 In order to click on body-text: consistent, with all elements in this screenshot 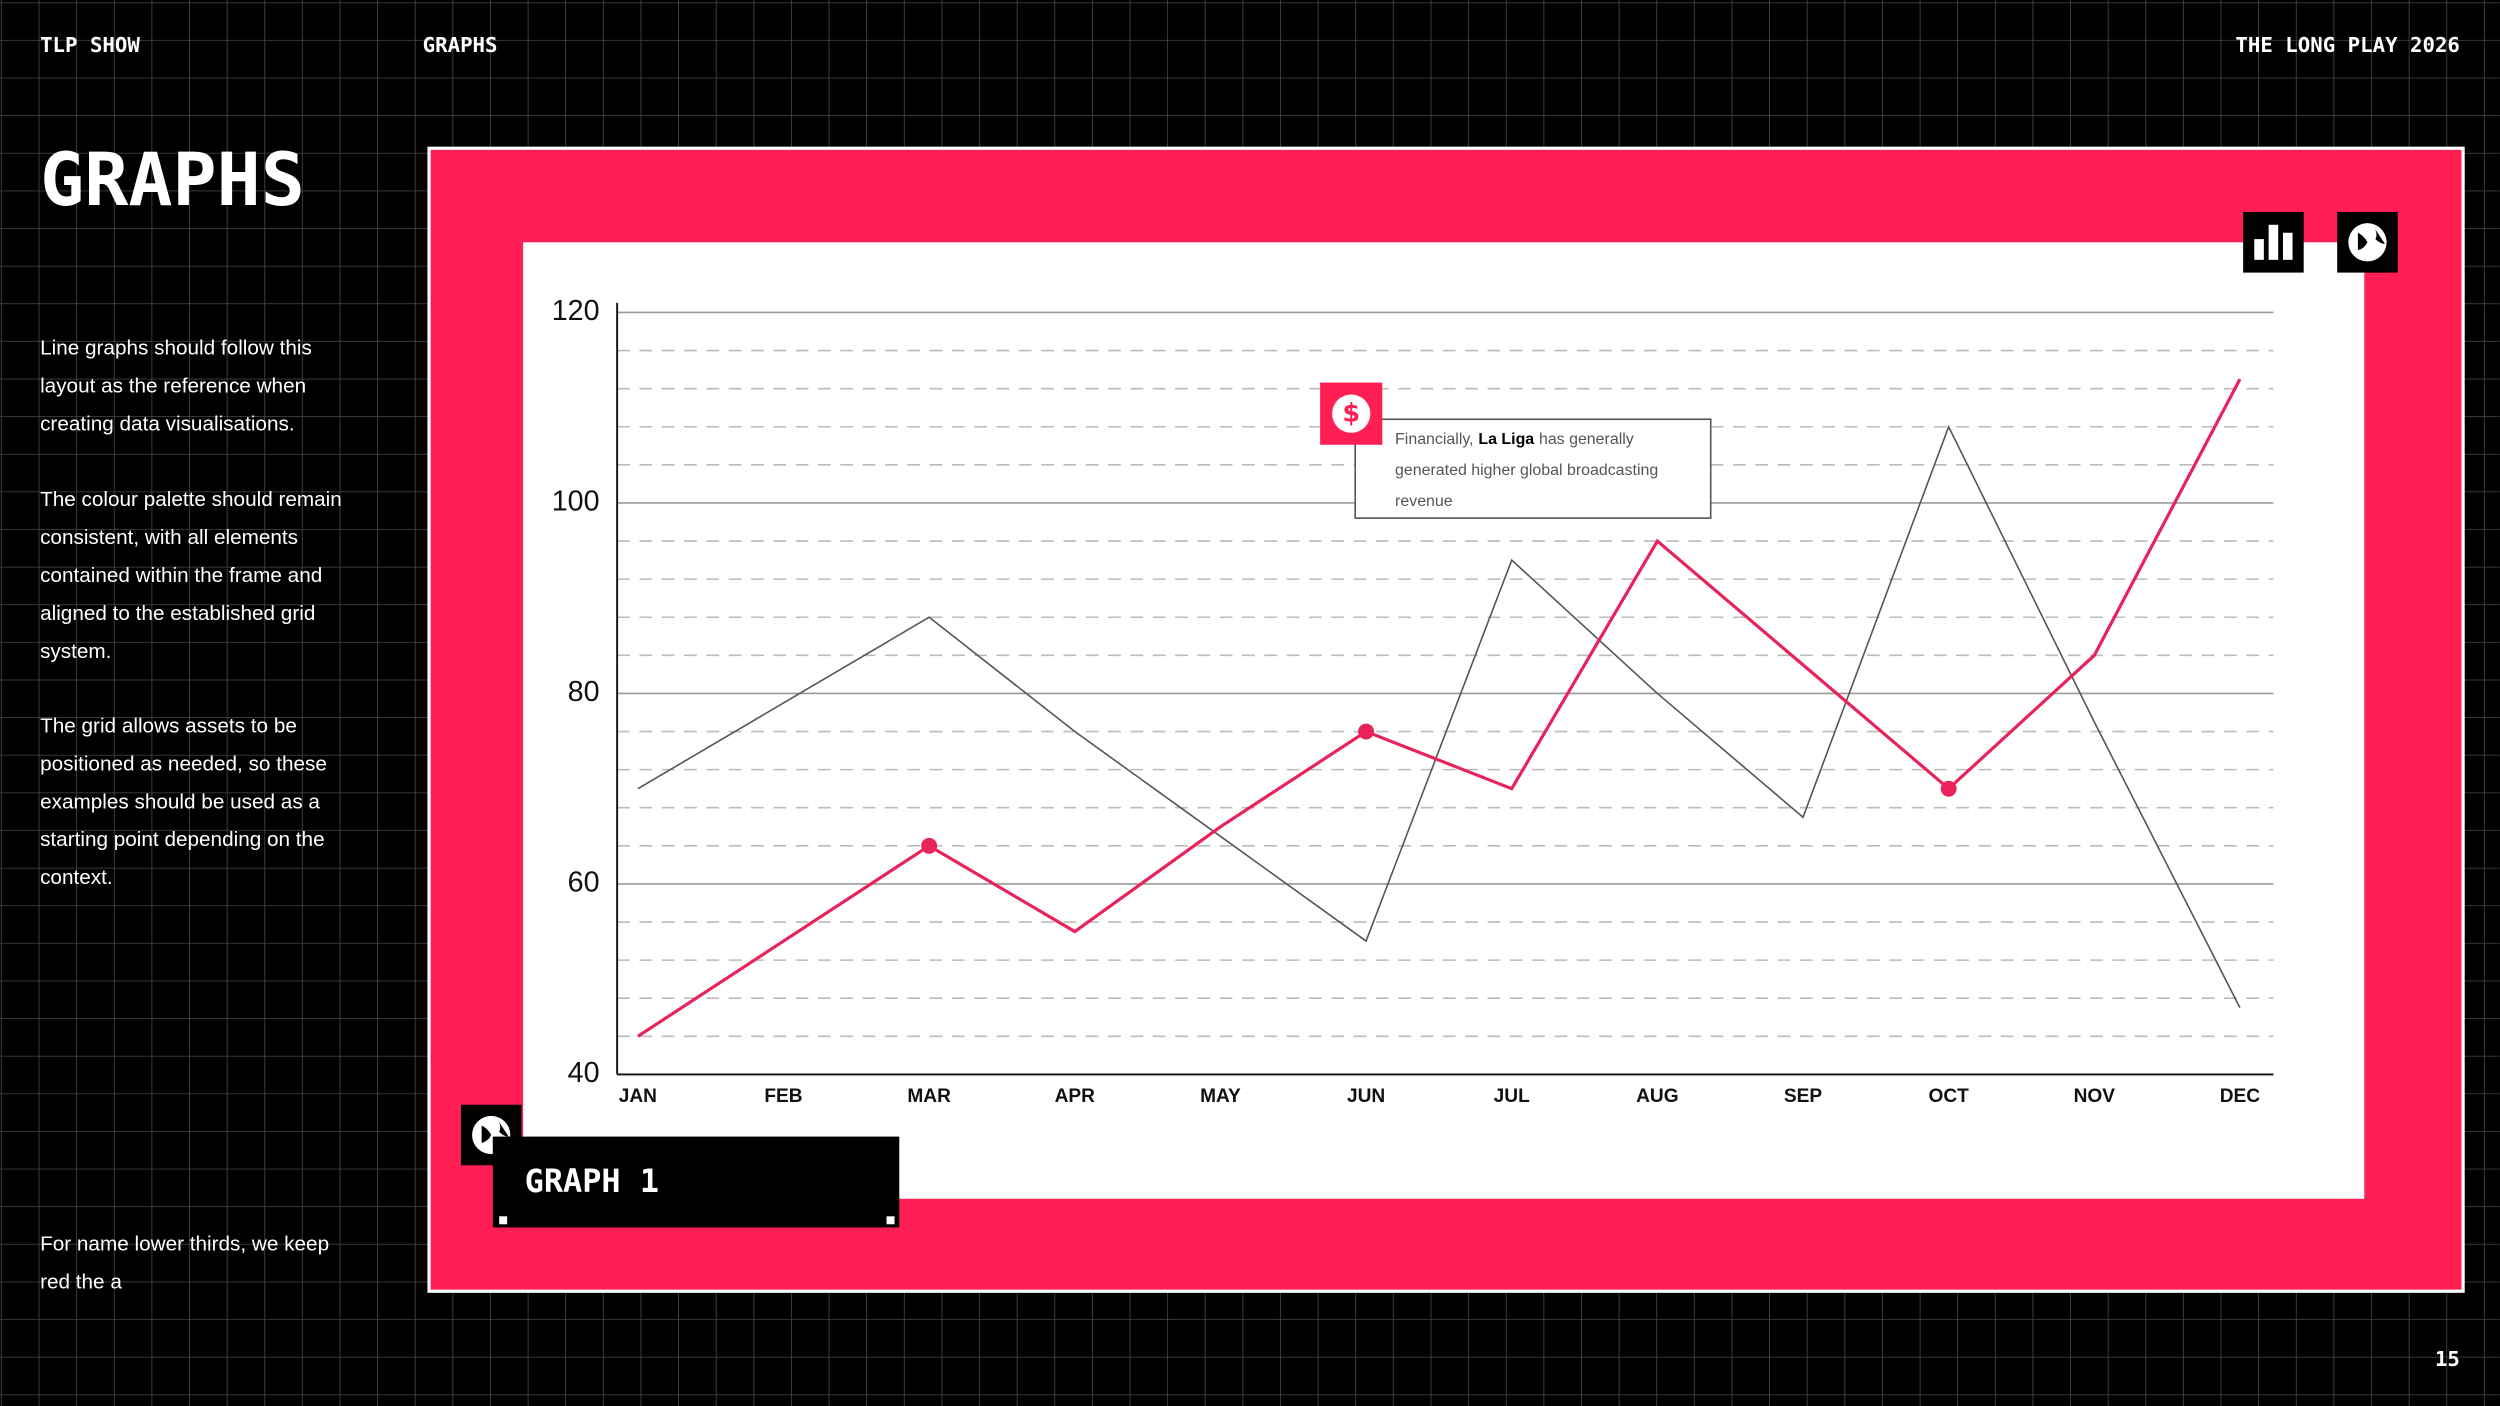, I will do `click(169, 537)`.